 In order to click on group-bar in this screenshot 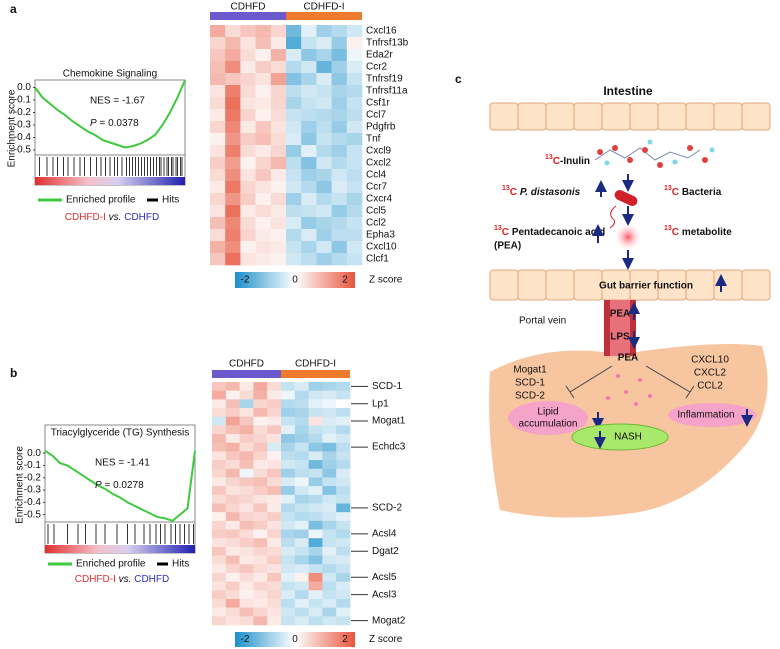, I will do `click(246, 374)`.